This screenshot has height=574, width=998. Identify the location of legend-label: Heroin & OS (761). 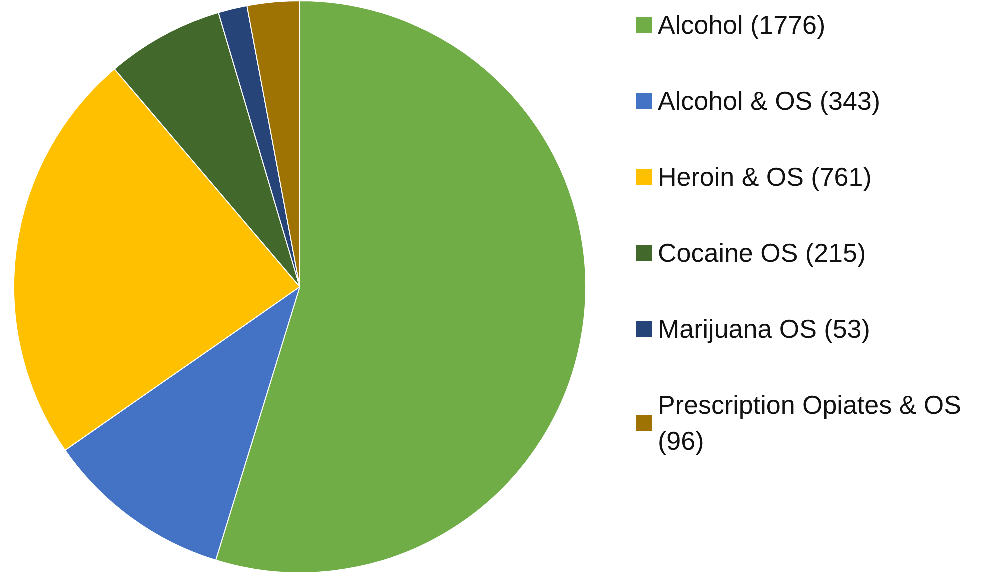
(765, 177).